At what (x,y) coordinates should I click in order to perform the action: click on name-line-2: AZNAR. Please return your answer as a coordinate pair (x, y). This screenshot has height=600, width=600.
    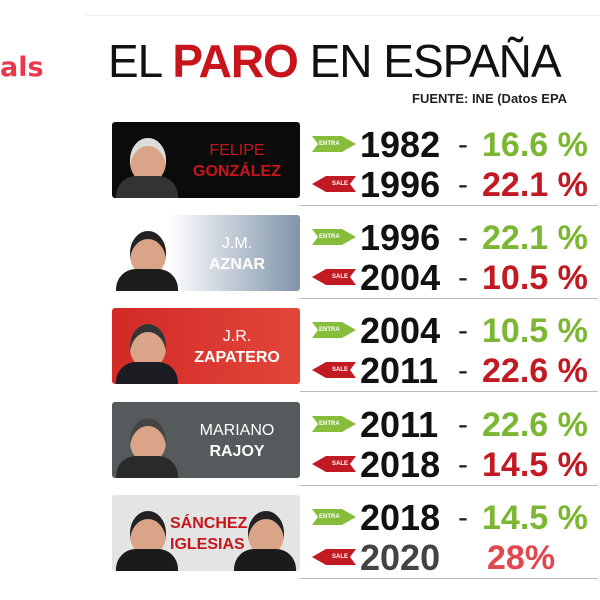
    Looking at the image, I should click on (237, 264).